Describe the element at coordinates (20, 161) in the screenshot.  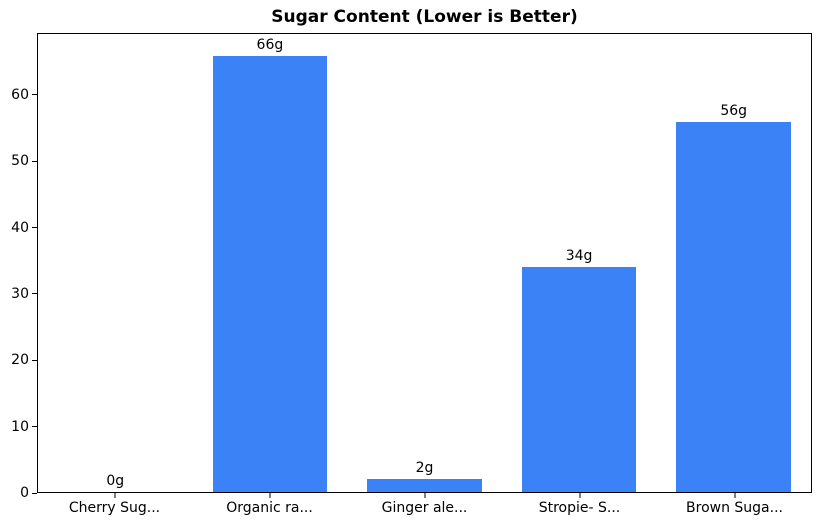
I see `y-tick-label: 50` at that location.